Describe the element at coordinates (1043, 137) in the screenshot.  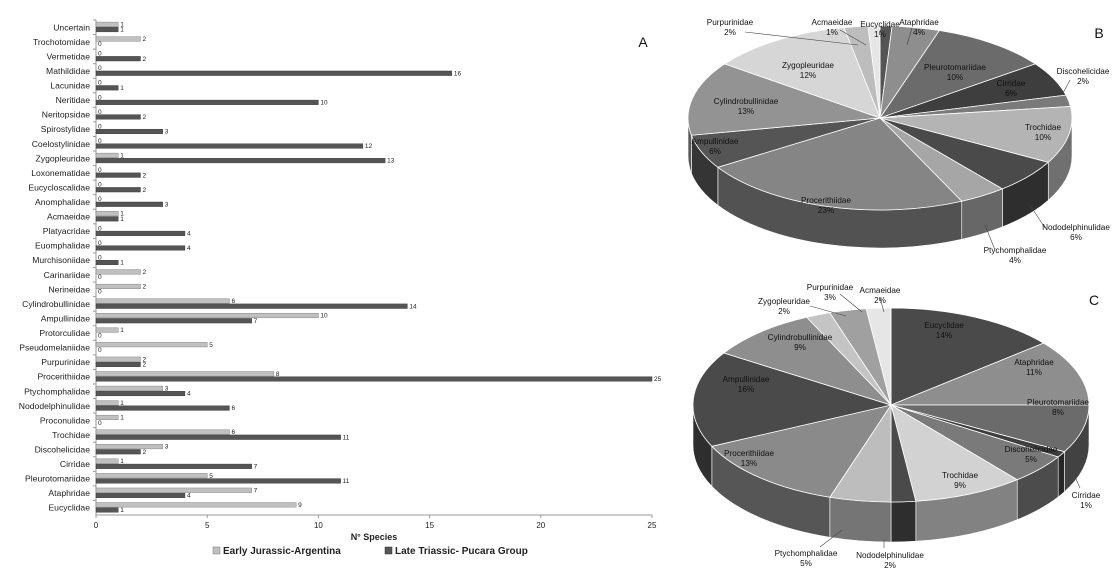
I see `slice-percent: 10%` at that location.